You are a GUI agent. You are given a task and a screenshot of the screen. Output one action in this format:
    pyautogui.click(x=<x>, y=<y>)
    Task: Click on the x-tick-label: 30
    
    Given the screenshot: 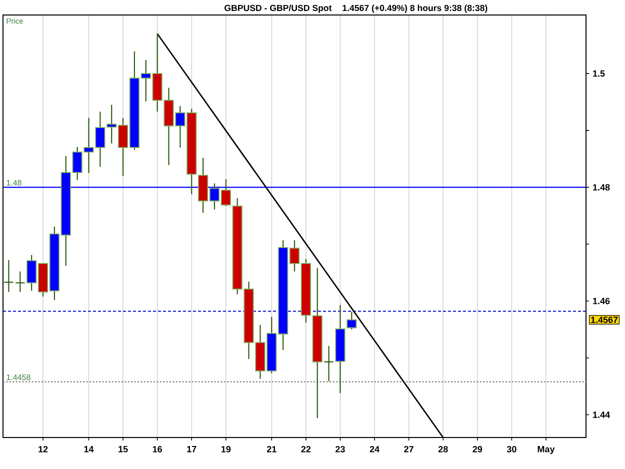 What is the action you would take?
    pyautogui.click(x=511, y=449)
    